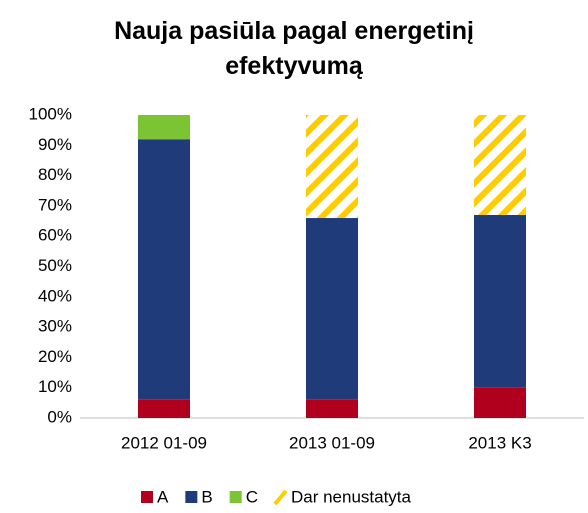 Image resolution: width=588 pixels, height=513 pixels. Describe the element at coordinates (252, 496) in the screenshot. I see `legend-label: C` at that location.